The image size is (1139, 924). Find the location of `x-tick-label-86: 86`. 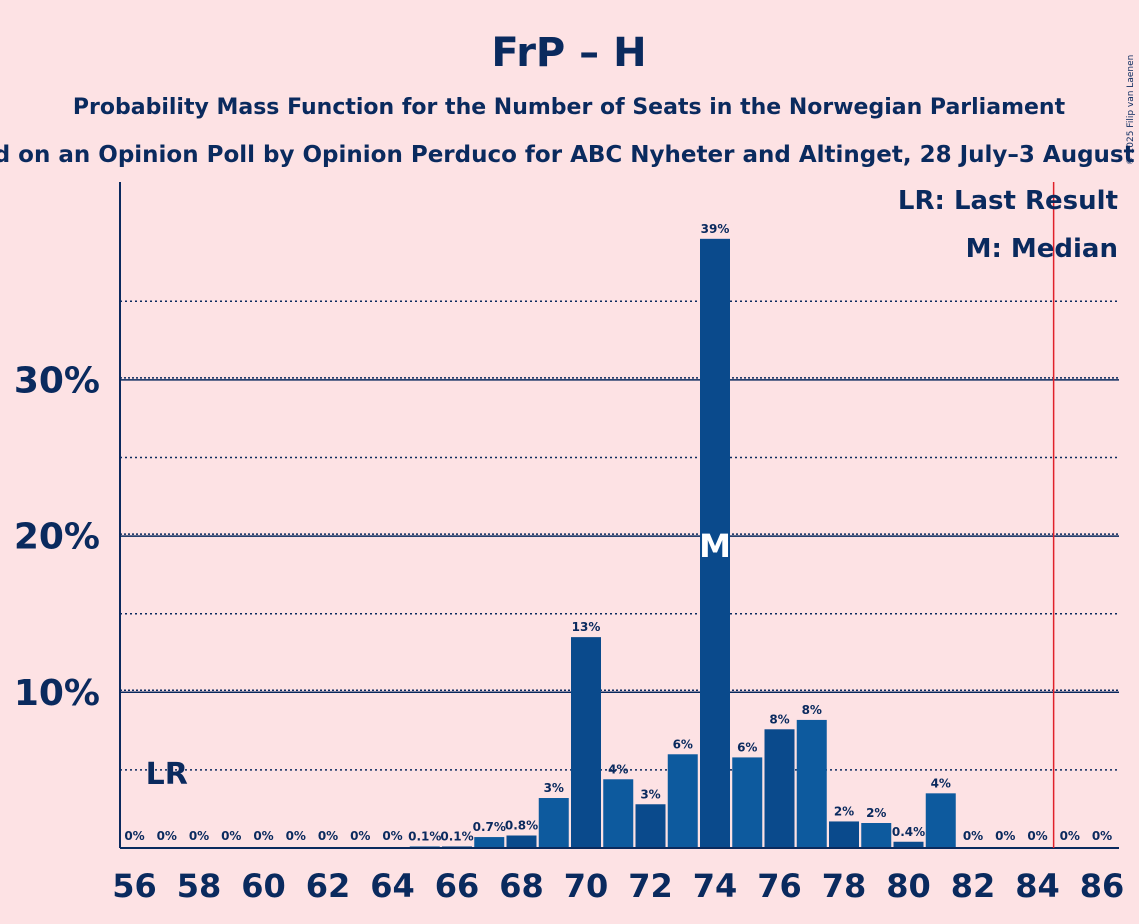

x-tick-label-86: 86 is located at coordinates (1102, 886).